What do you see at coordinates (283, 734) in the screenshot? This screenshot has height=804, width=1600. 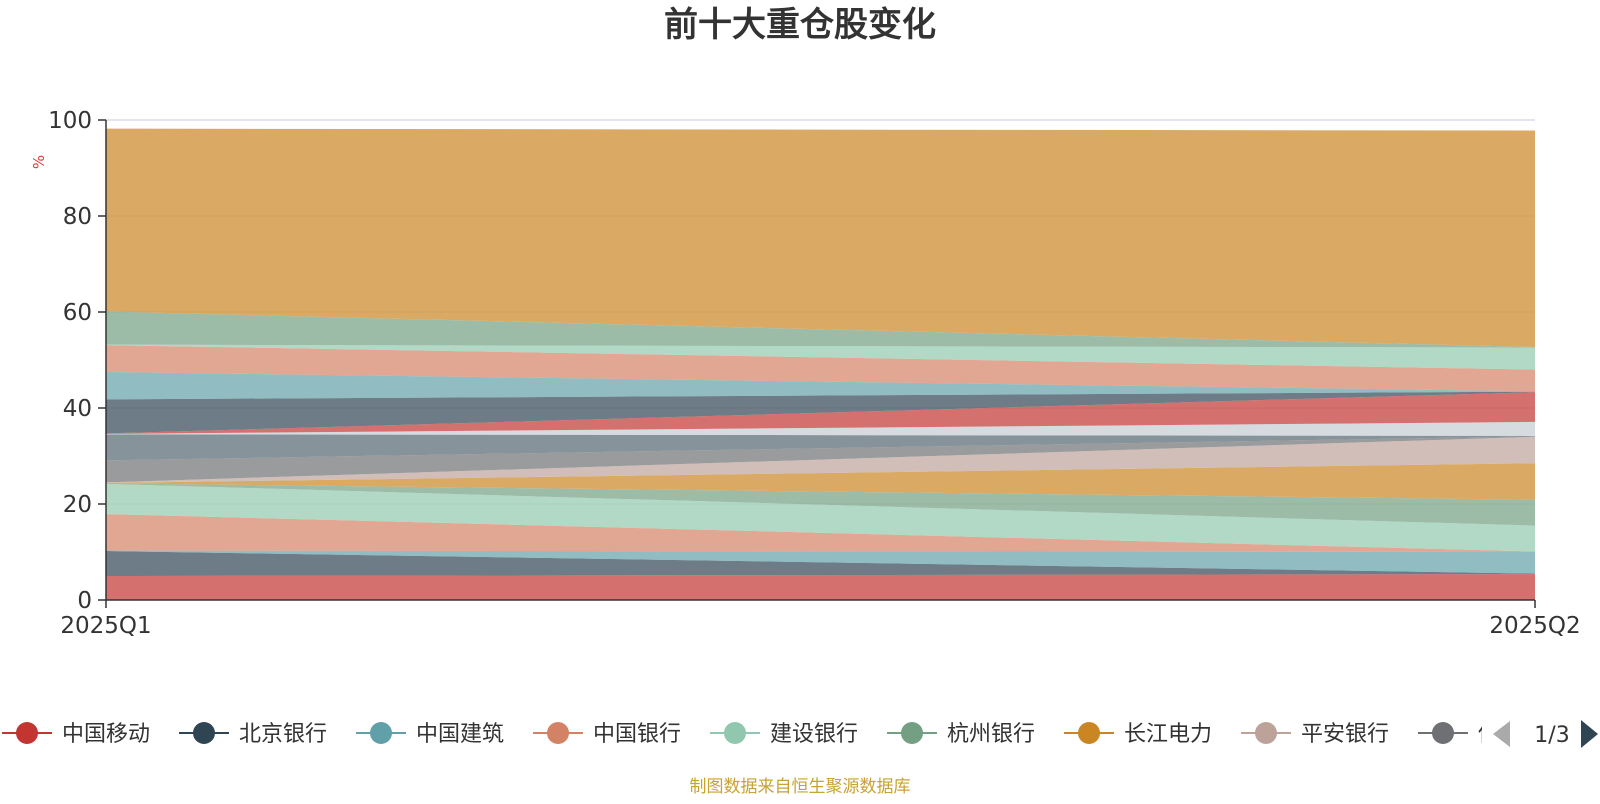 I see `legend-label: 北京银行` at bounding box center [283, 734].